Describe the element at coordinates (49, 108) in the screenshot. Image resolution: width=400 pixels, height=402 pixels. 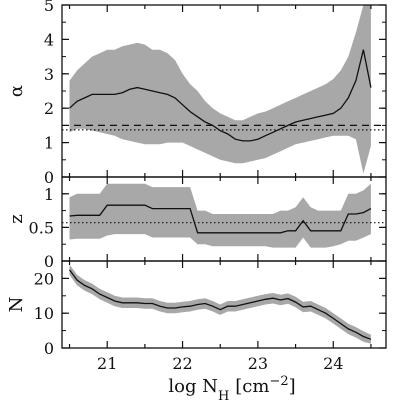
I see `alpha-y-tick-label: 2` at that location.